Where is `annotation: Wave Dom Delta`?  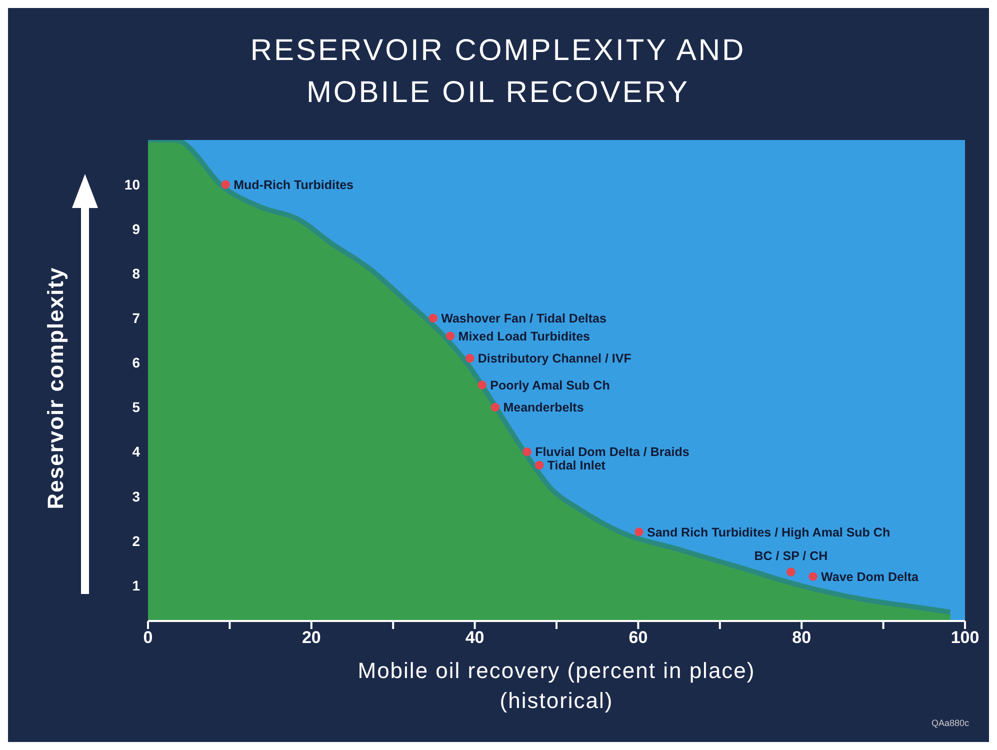 annotation: Wave Dom Delta is located at coordinates (870, 577).